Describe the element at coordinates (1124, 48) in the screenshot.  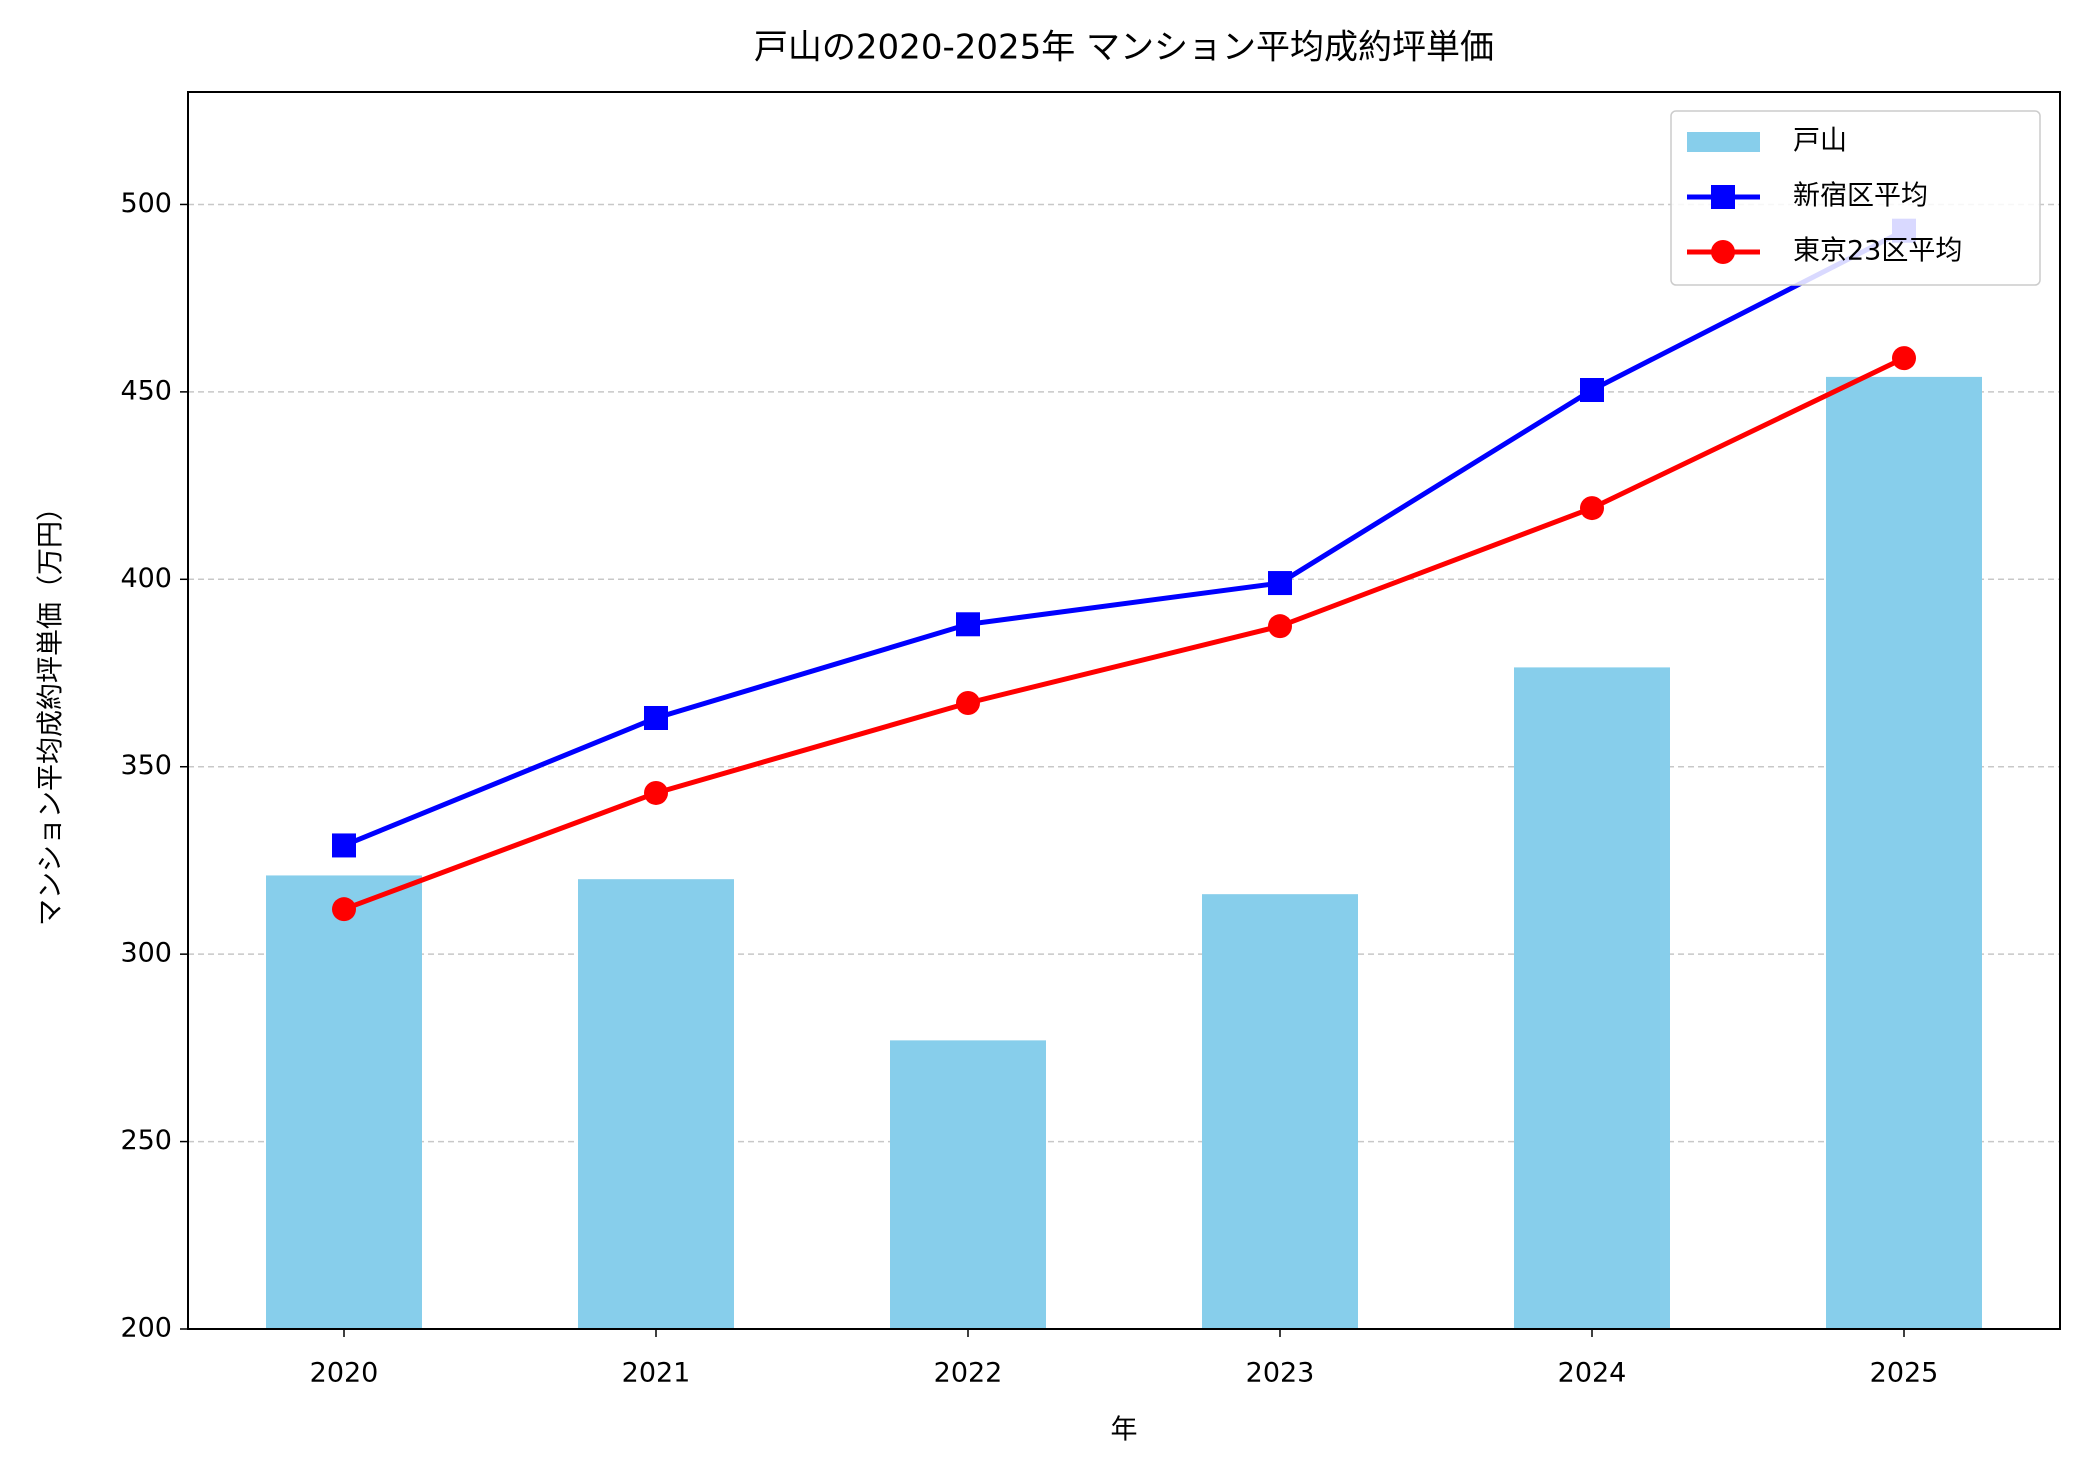
I see `chart-title: 戸山の2020-2025年 マンション平均成約坪単価` at that location.